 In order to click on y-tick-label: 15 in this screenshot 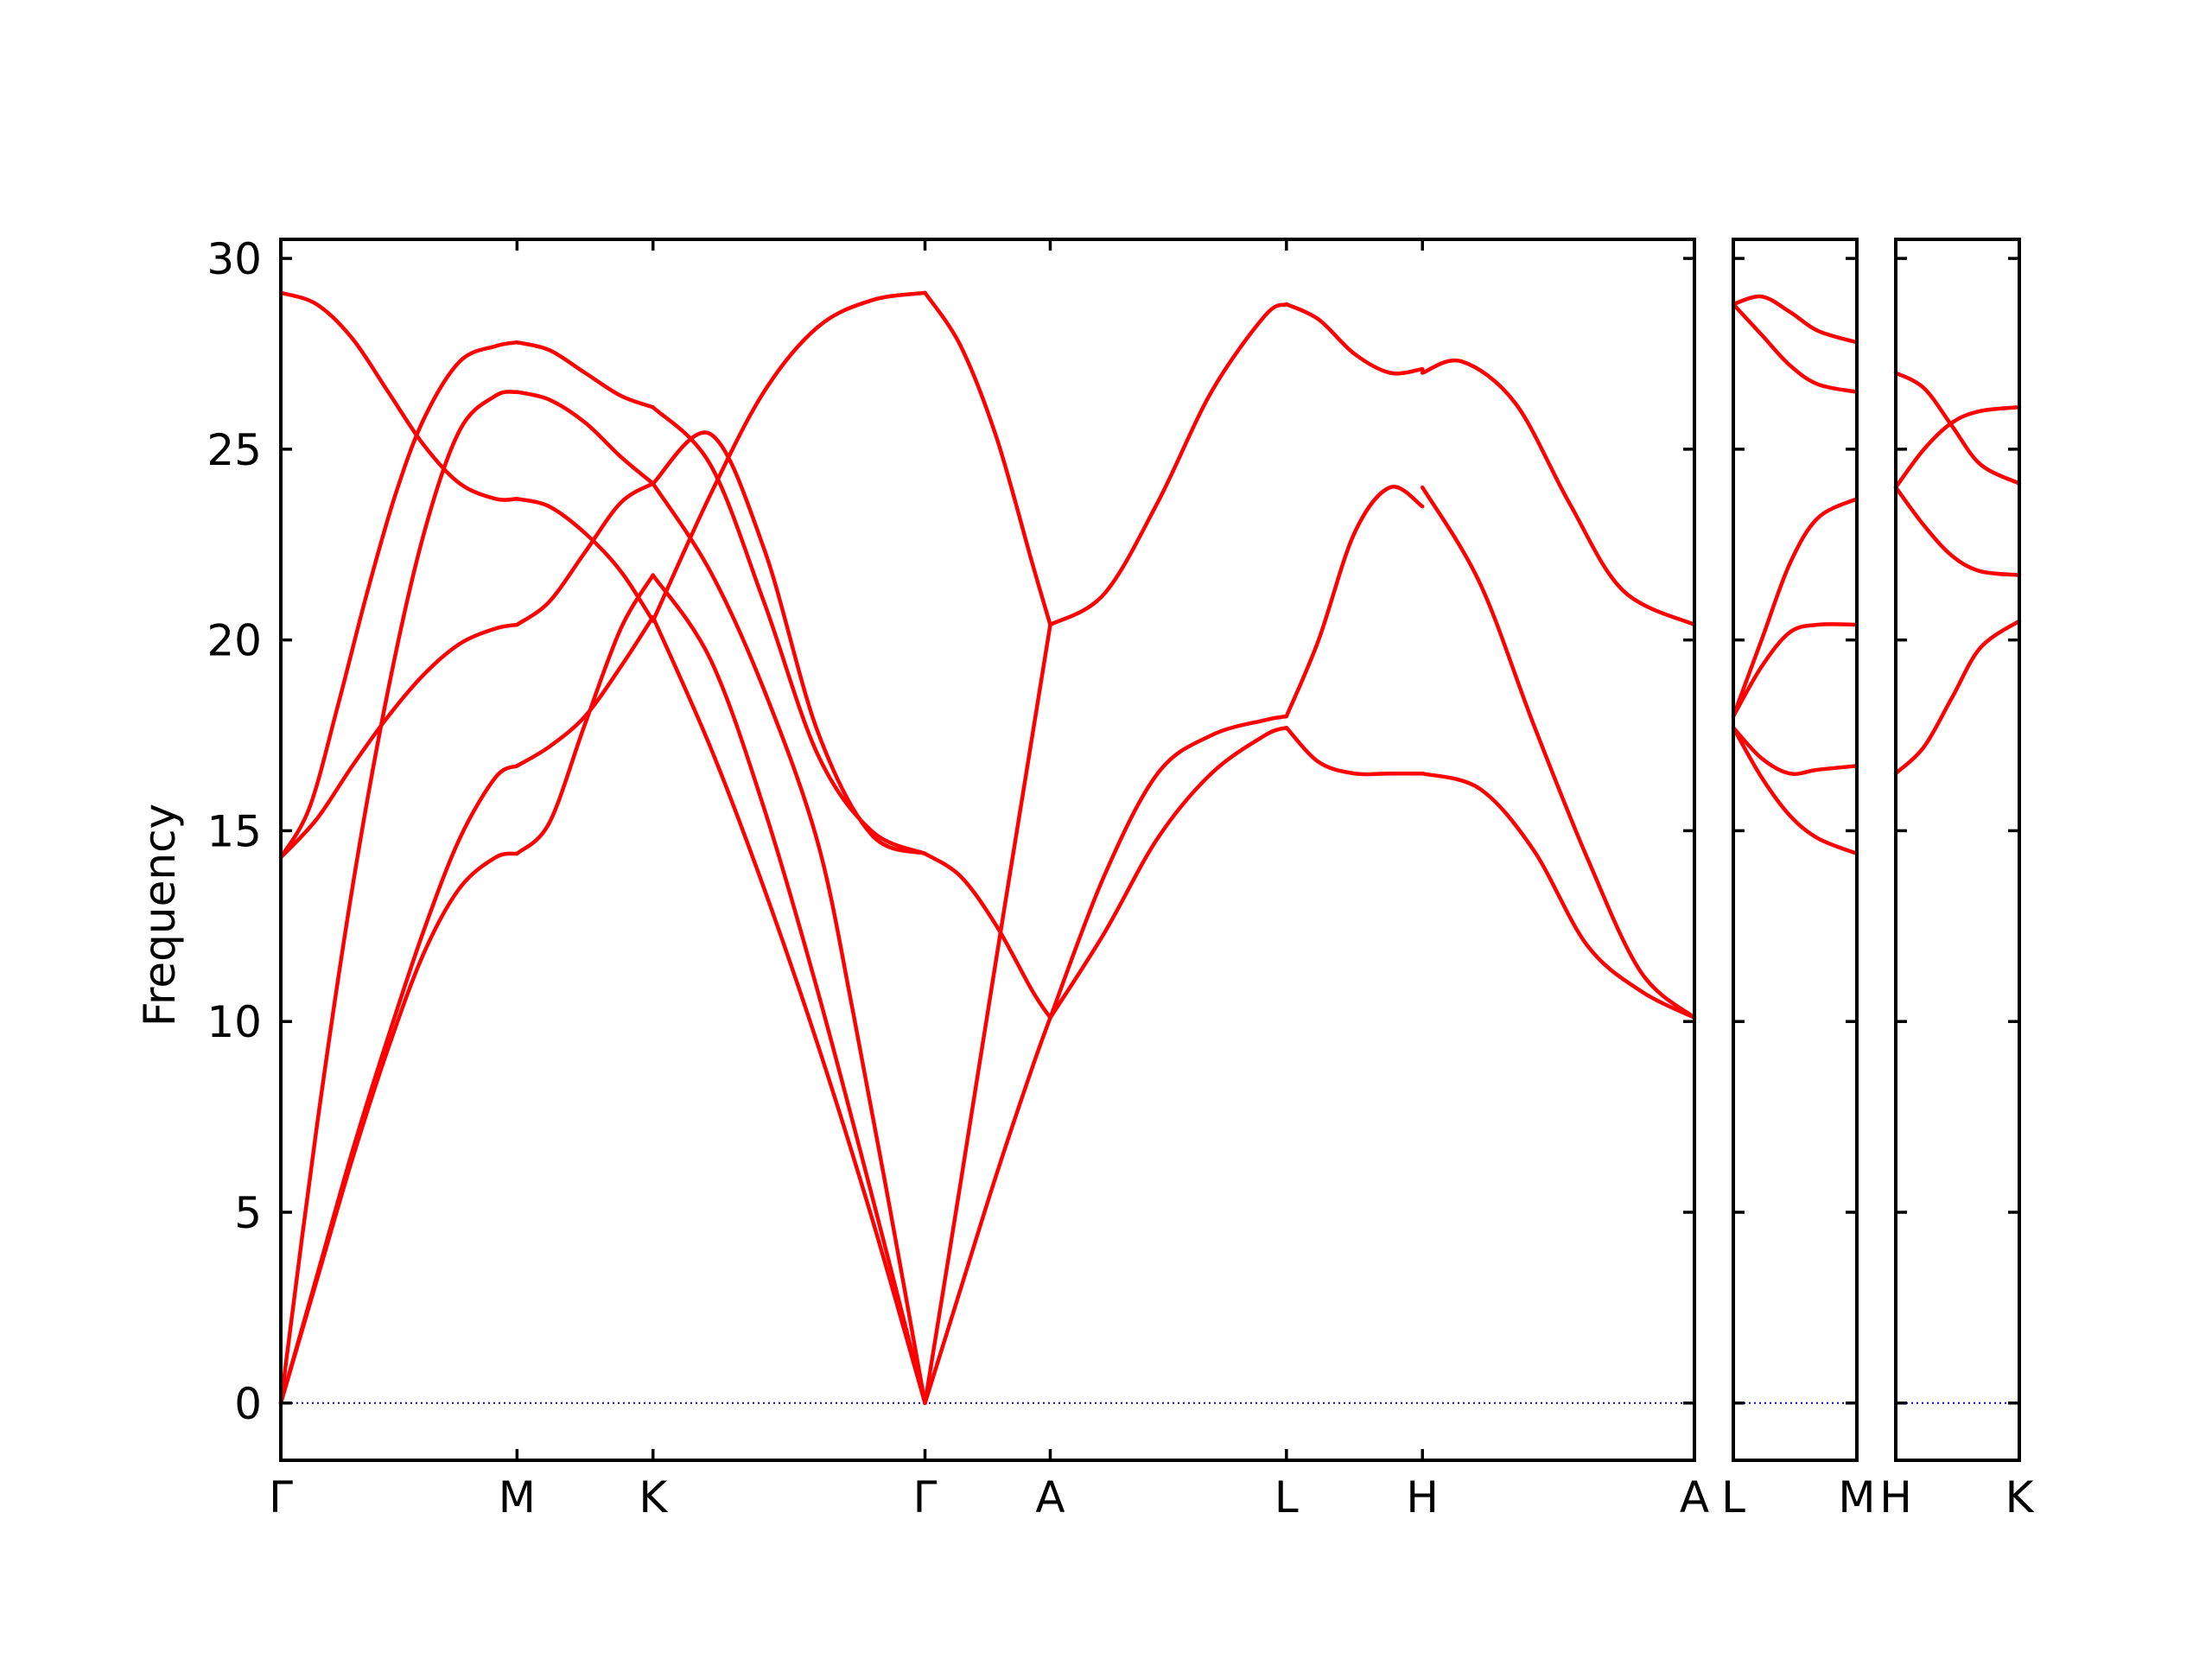, I will do `click(234, 831)`.